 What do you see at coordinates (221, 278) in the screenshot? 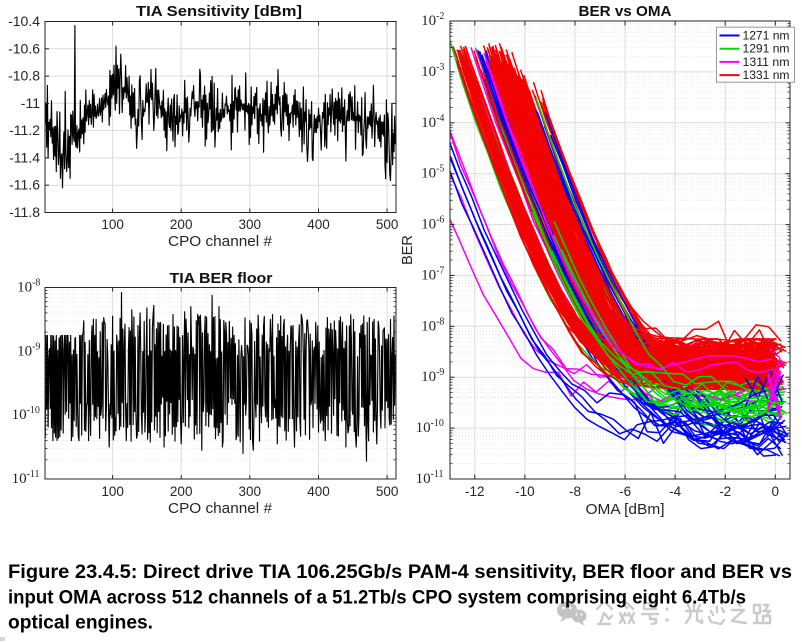
I see `svg-text: TIA BER floor` at bounding box center [221, 278].